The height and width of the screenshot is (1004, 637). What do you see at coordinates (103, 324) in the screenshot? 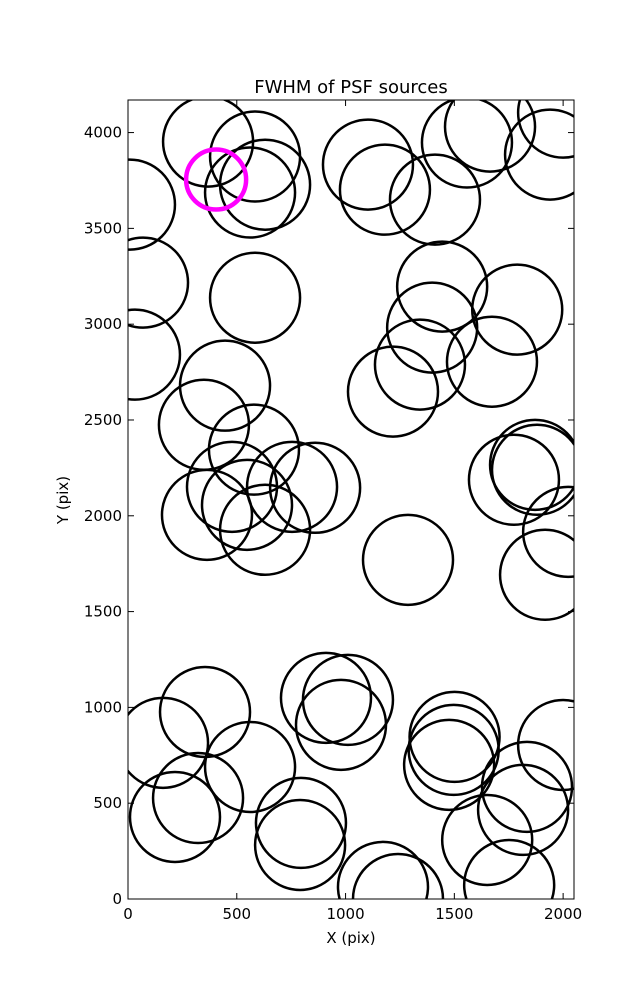
I see `y-tick-label: 3000` at bounding box center [103, 324].